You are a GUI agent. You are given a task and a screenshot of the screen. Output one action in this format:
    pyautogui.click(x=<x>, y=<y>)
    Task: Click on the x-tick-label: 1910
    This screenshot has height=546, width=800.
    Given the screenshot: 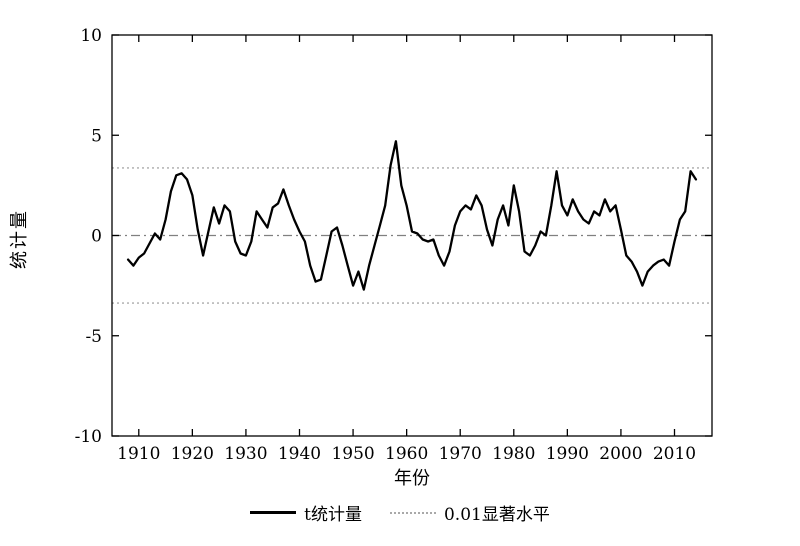 What is the action you would take?
    pyautogui.click(x=138, y=453)
    